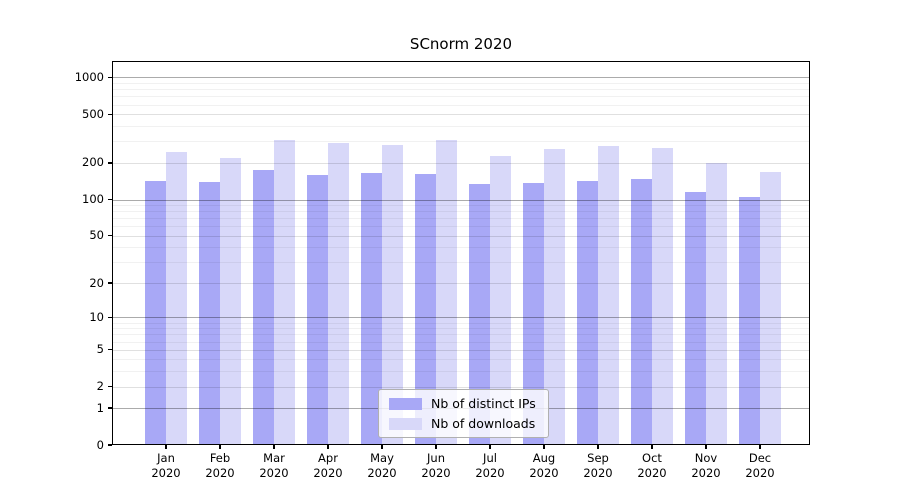 The height and width of the screenshot is (500, 900). Describe the element at coordinates (209, 313) in the screenshot. I see `bar-nb-of-distinct-ips-feb-2020` at that location.